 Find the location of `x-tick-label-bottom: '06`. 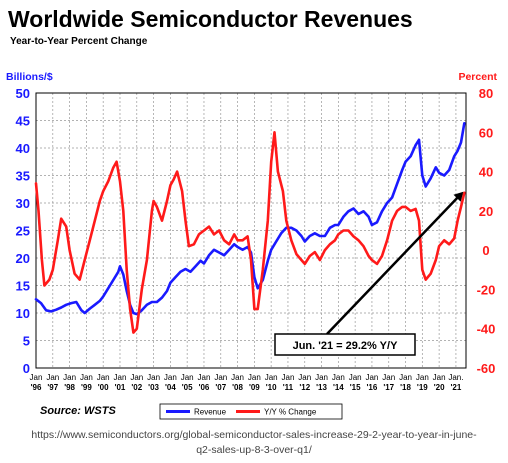

x-tick-label-bottom: '06 is located at coordinates (204, 387).